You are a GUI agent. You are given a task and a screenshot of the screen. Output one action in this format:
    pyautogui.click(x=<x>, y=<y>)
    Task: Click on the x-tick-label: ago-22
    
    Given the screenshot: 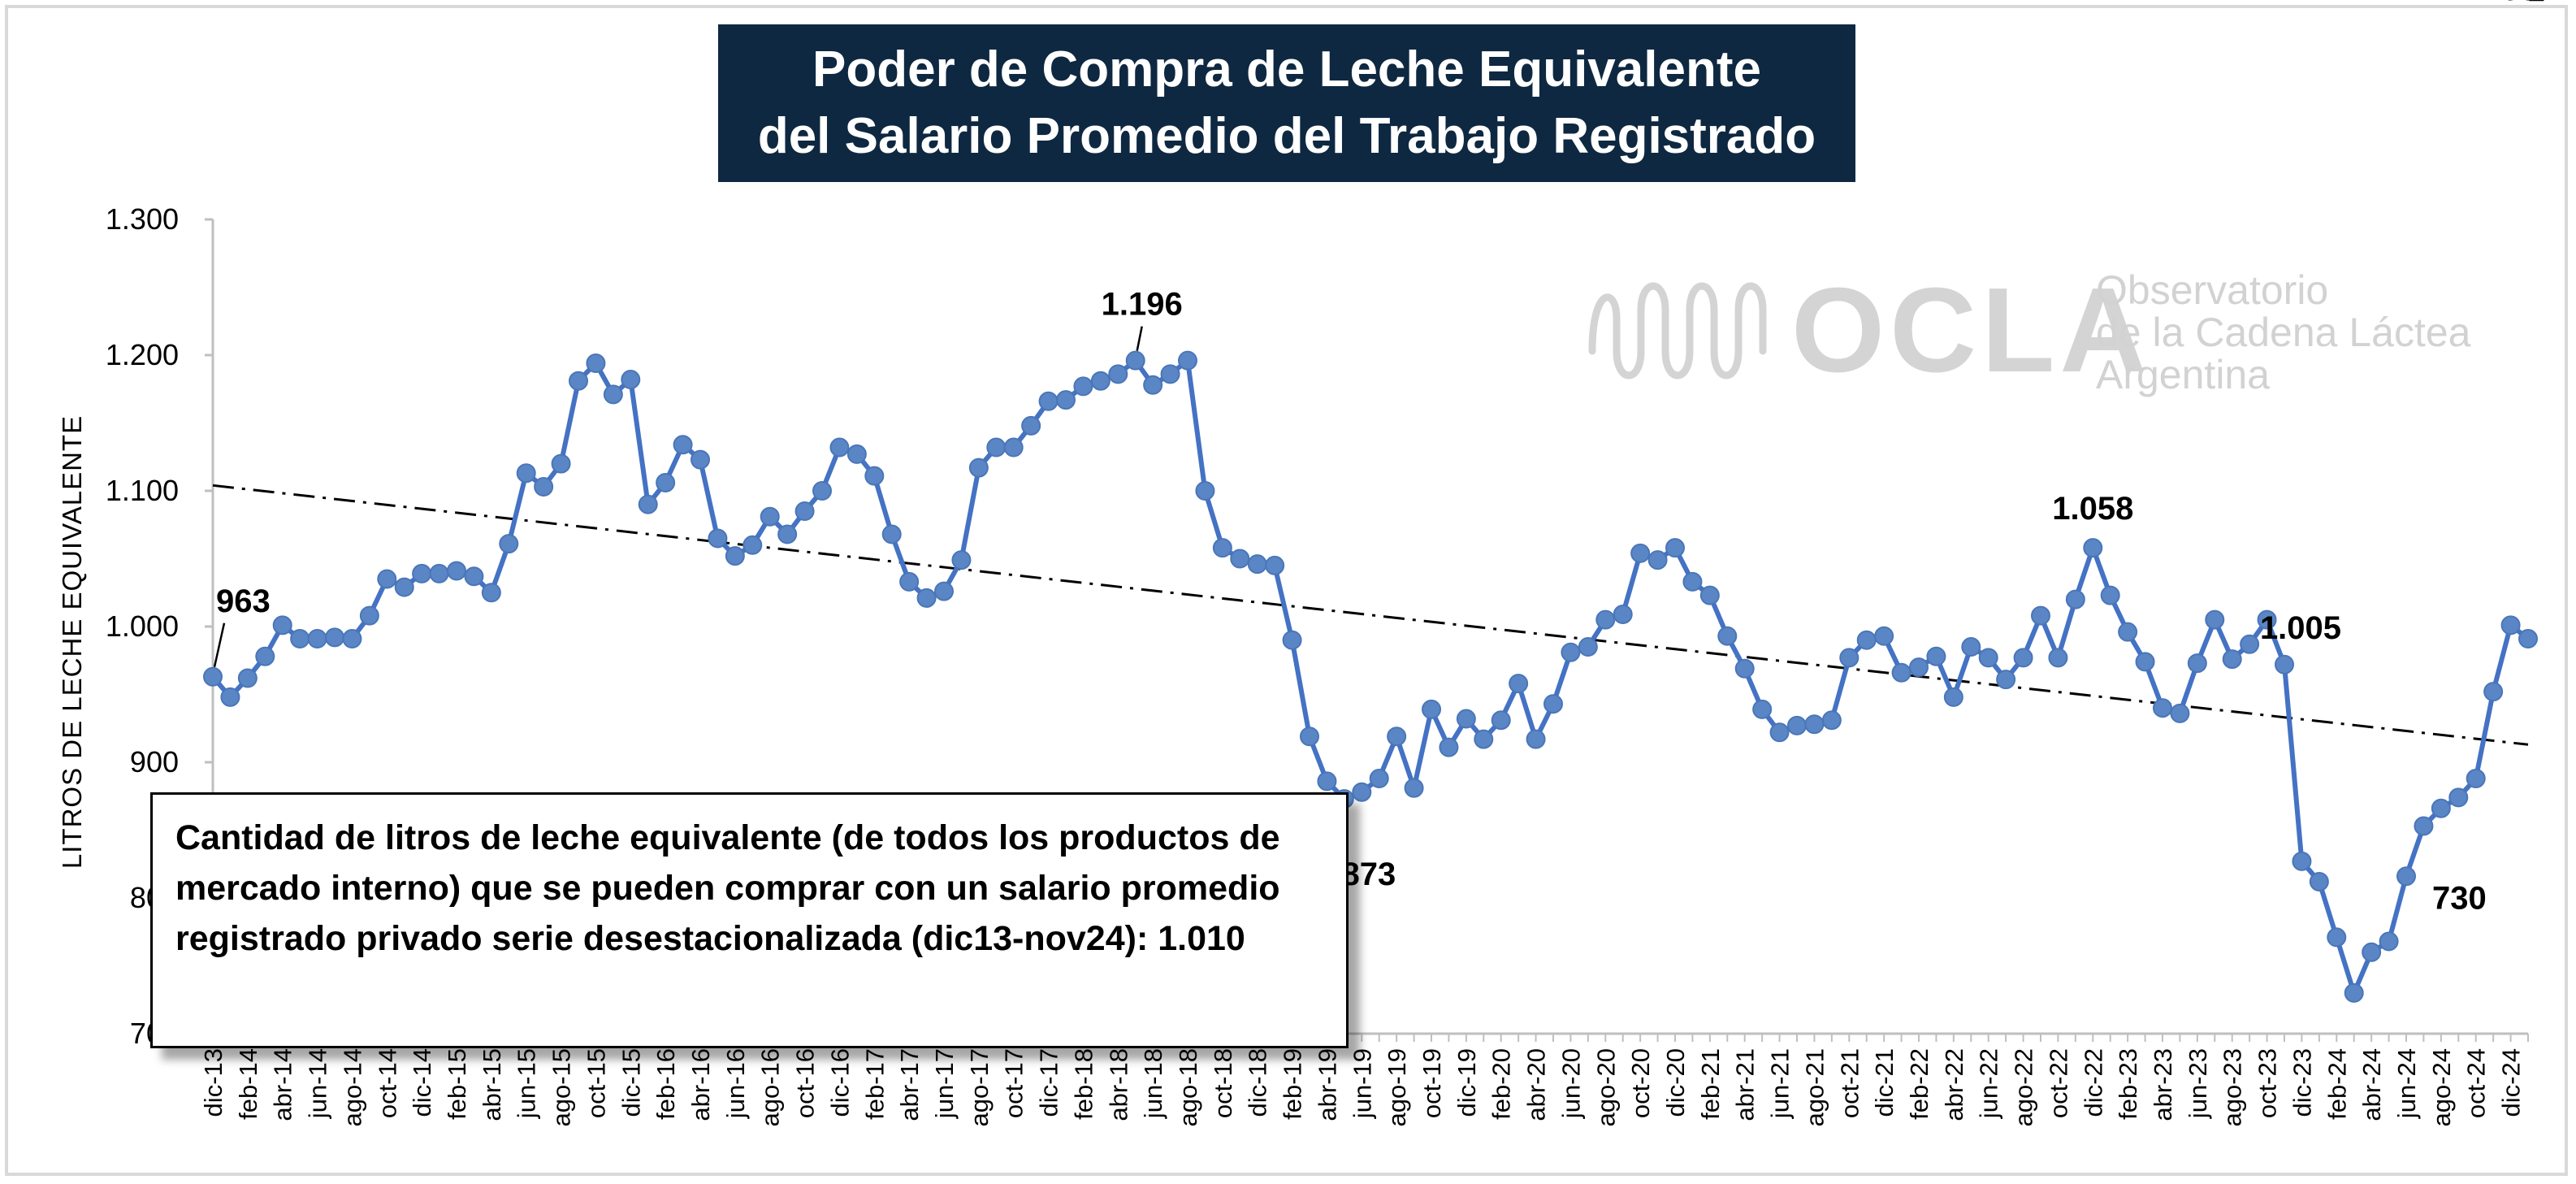 What is the action you would take?
    pyautogui.click(x=2024, y=1087)
    